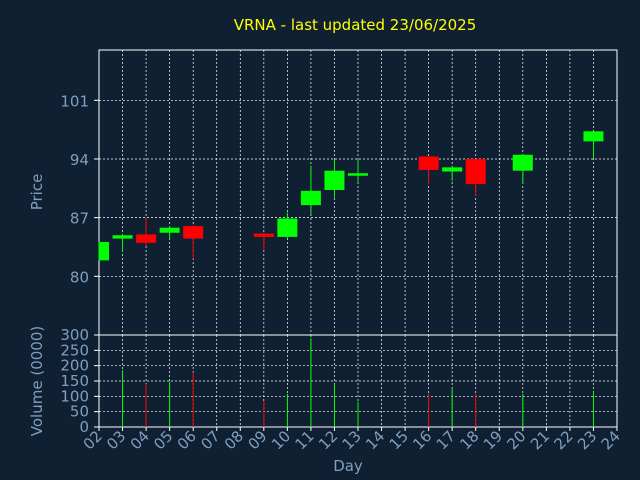  What do you see at coordinates (79, 277) in the screenshot?
I see `price-tick-label: 80` at bounding box center [79, 277].